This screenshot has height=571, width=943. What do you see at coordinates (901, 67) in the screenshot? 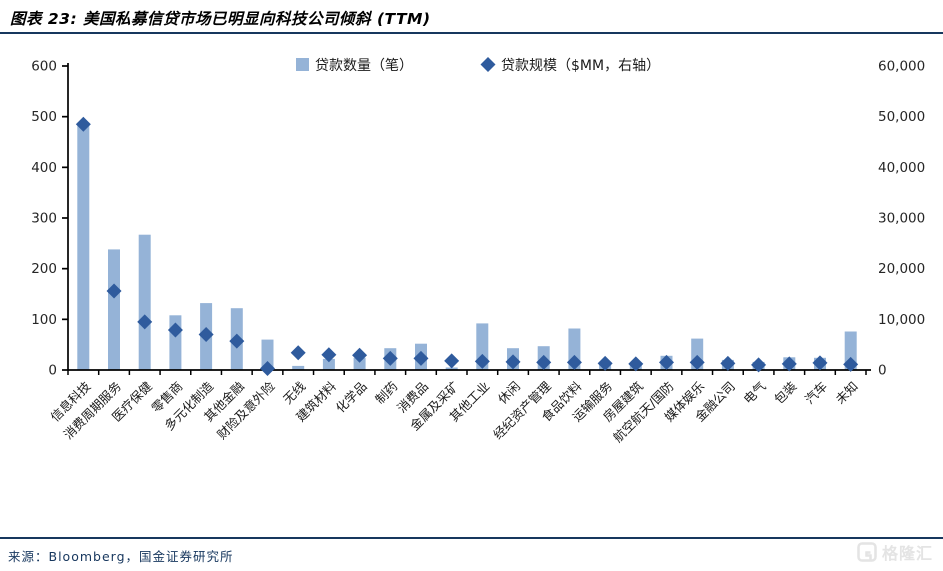
I see `right-axis-tick-label: 60,000` at bounding box center [901, 67].